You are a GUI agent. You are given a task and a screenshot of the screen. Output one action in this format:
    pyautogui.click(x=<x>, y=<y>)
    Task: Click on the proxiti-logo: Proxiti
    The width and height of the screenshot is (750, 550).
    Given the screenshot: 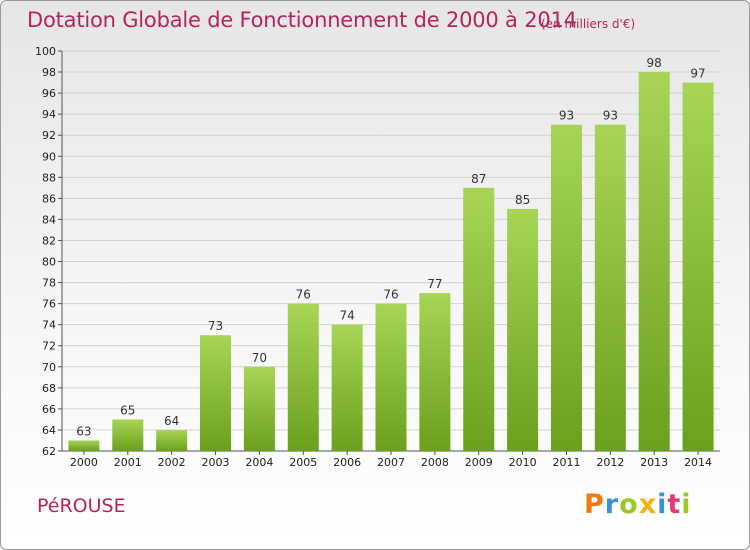 What is the action you would take?
    pyautogui.click(x=638, y=504)
    